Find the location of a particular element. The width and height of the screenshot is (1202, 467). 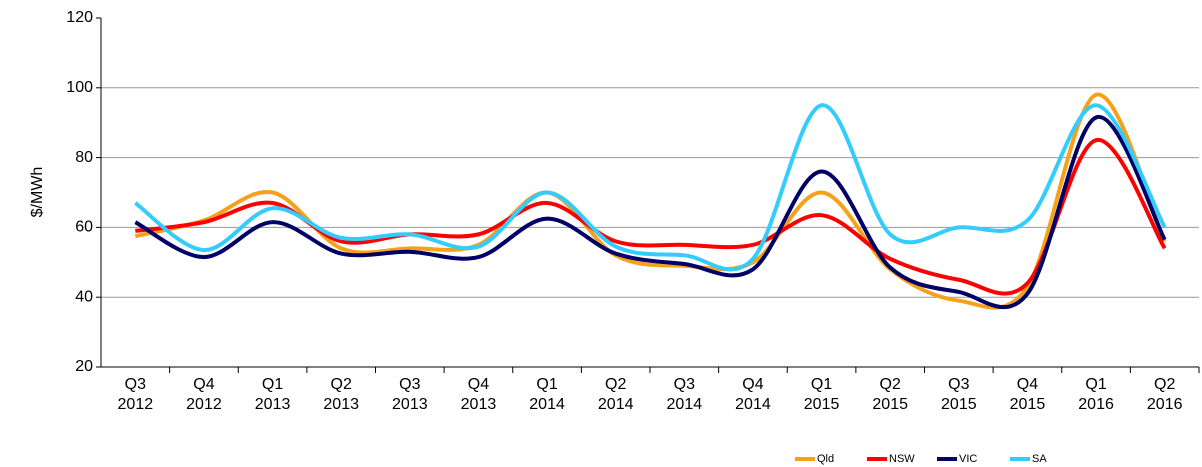

y-tick-label: 40 is located at coordinates (84, 296).